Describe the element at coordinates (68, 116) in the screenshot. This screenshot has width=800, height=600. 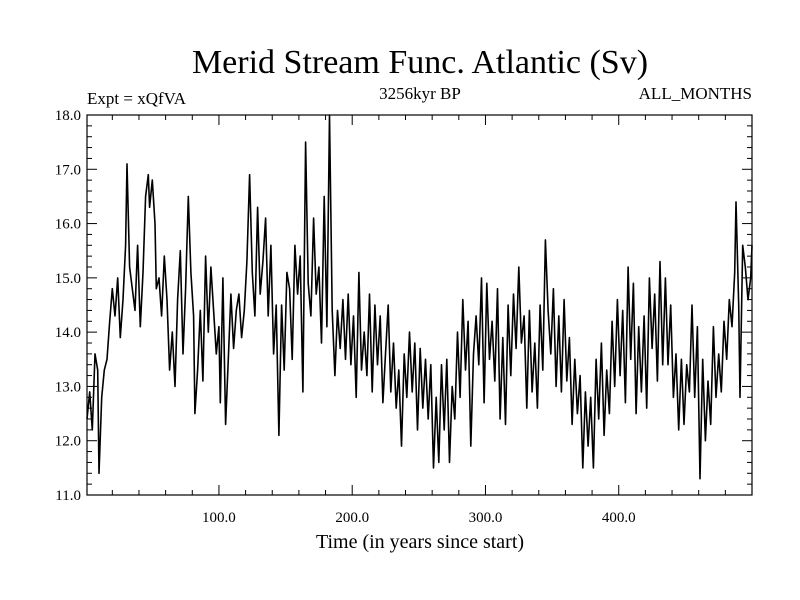
I see `y-tick-label: 18.0` at that location.